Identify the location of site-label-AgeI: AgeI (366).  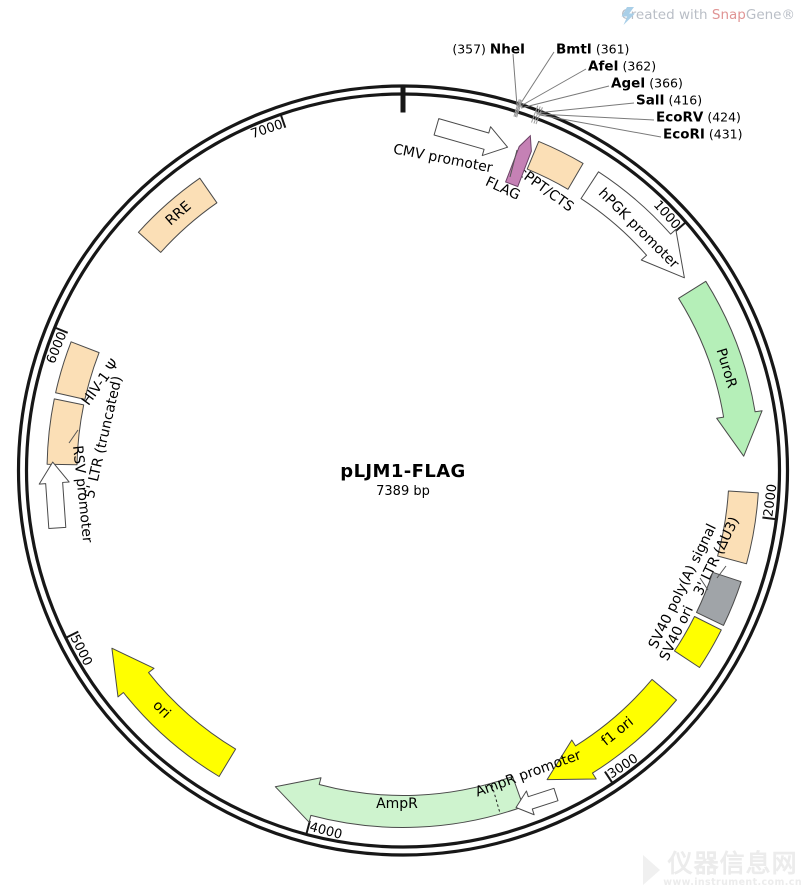
(647, 83).